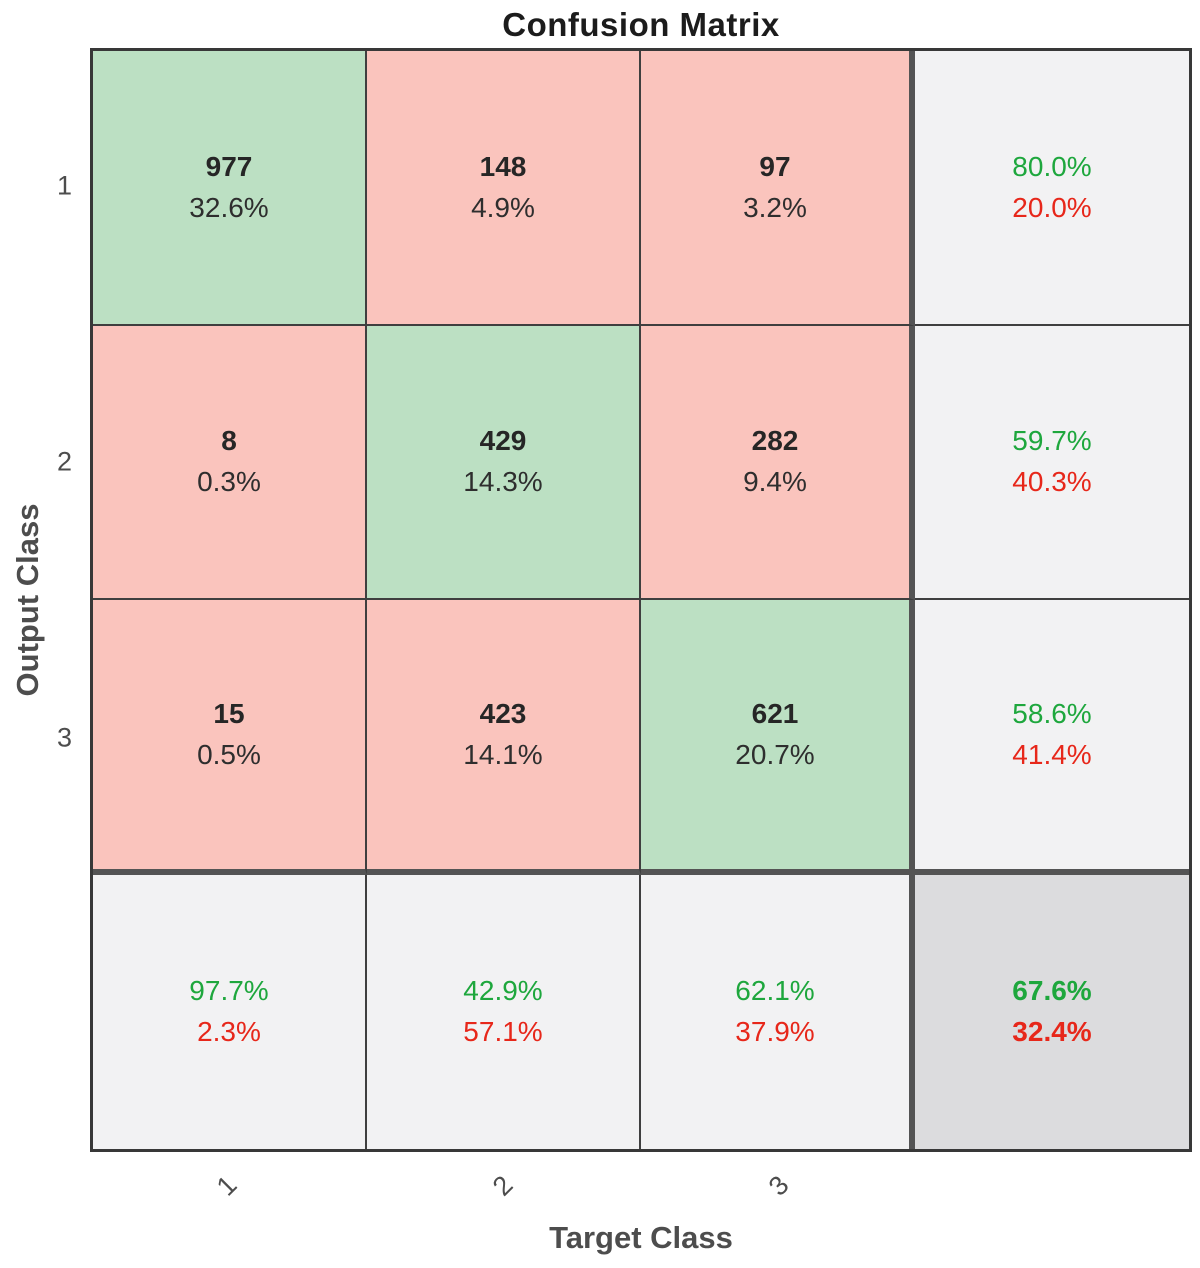 This screenshot has width=1200, height=1268. What do you see at coordinates (503, 441) in the screenshot?
I see `cell-count: 429` at bounding box center [503, 441].